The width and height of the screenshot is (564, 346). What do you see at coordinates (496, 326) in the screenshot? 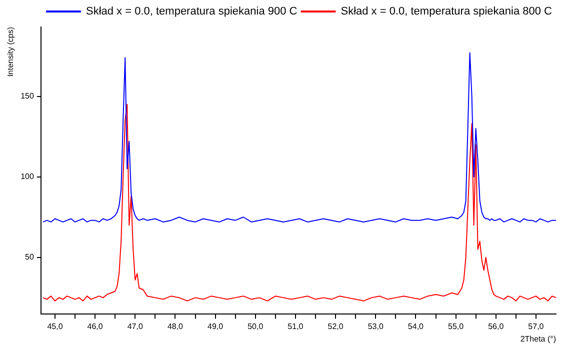
I see `x-tick-label: 56,0` at bounding box center [496, 326].